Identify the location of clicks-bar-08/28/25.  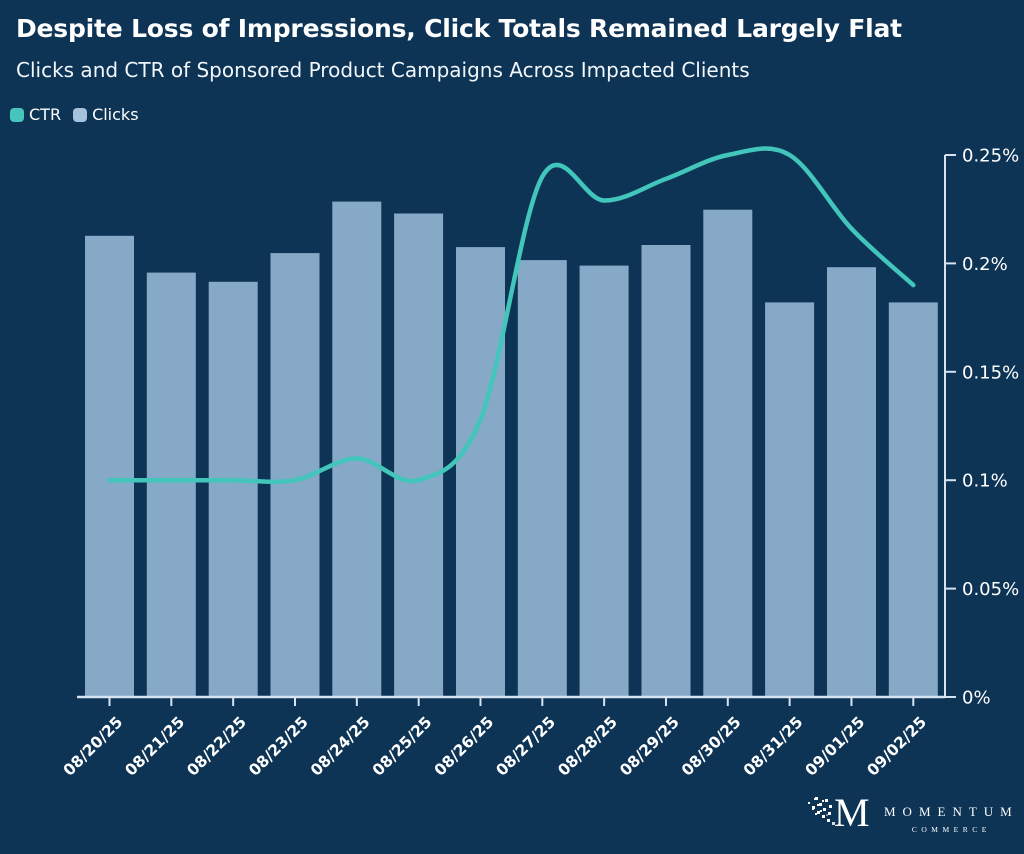
(604, 481).